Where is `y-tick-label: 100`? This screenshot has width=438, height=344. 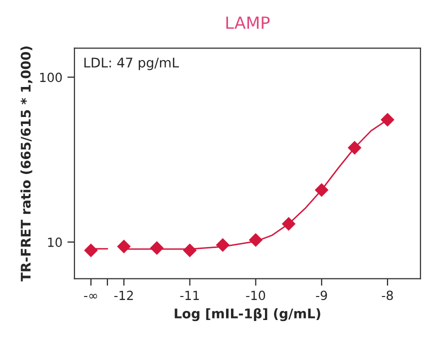 y-tick-label: 100 is located at coordinates (51, 77).